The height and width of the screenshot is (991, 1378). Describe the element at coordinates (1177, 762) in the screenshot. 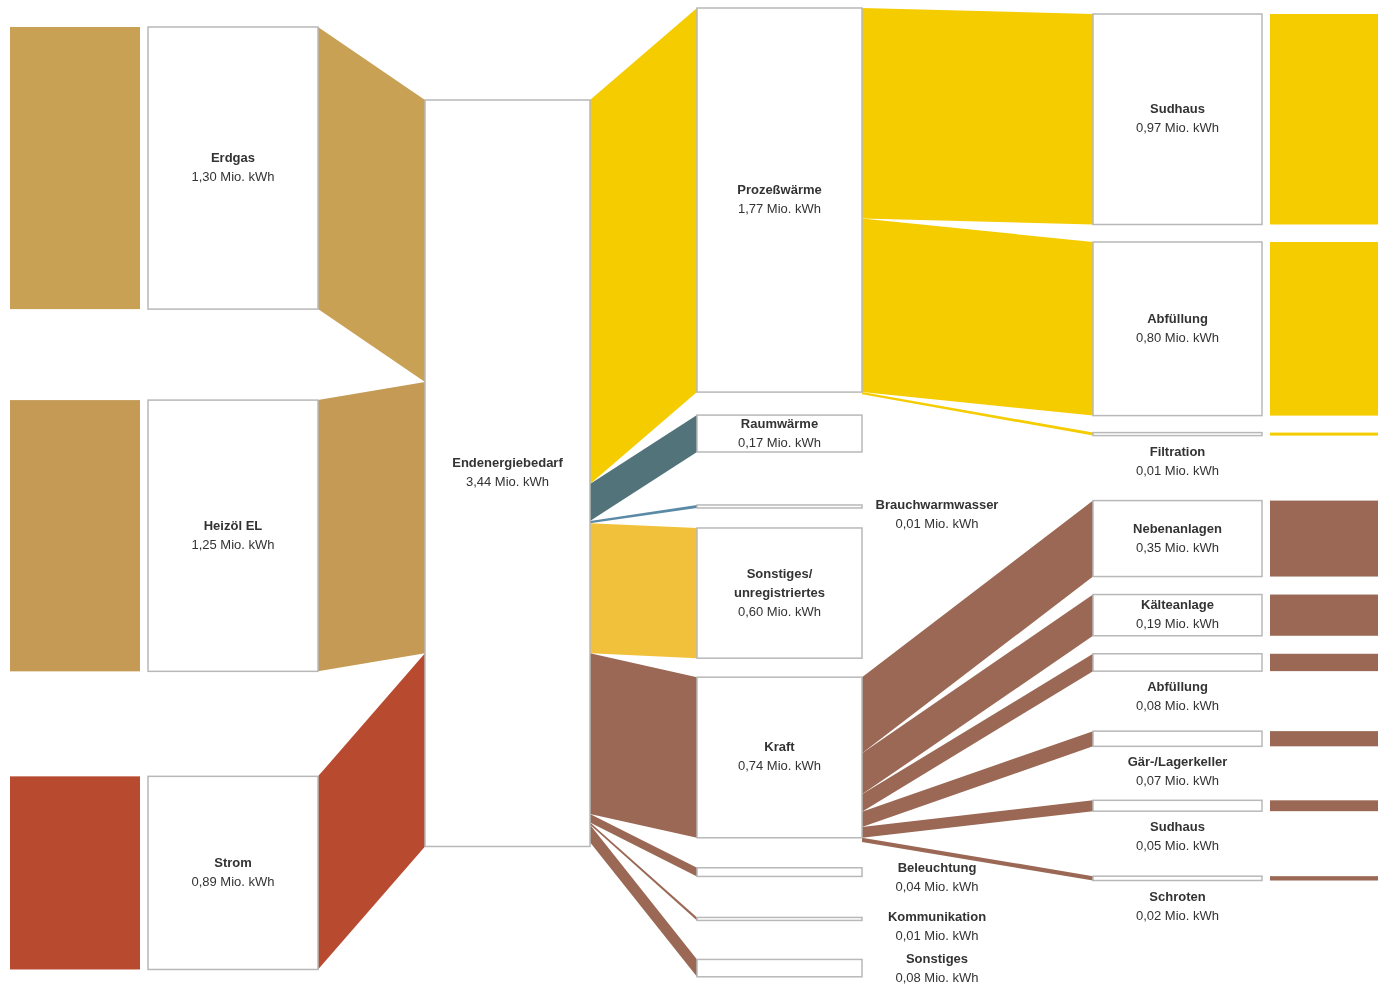

I see `category-label: Gär-/Lagerkeller` at that location.